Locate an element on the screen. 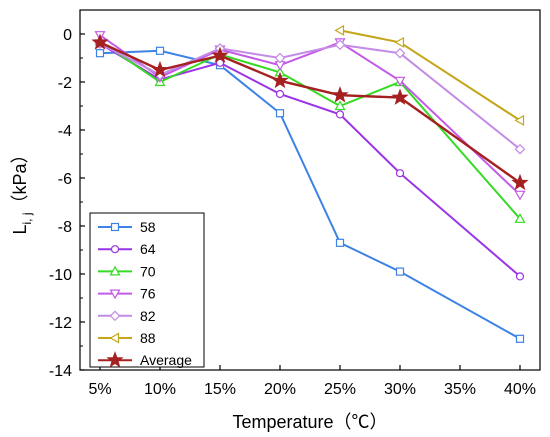 This screenshot has width=550, height=437. legend-label: 82 is located at coordinates (148, 316).